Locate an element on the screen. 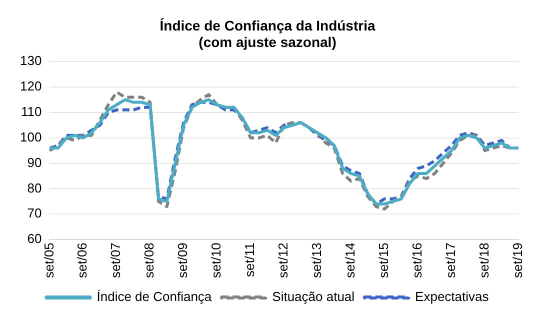  x-tick-label: set/05 is located at coordinates (48, 260).